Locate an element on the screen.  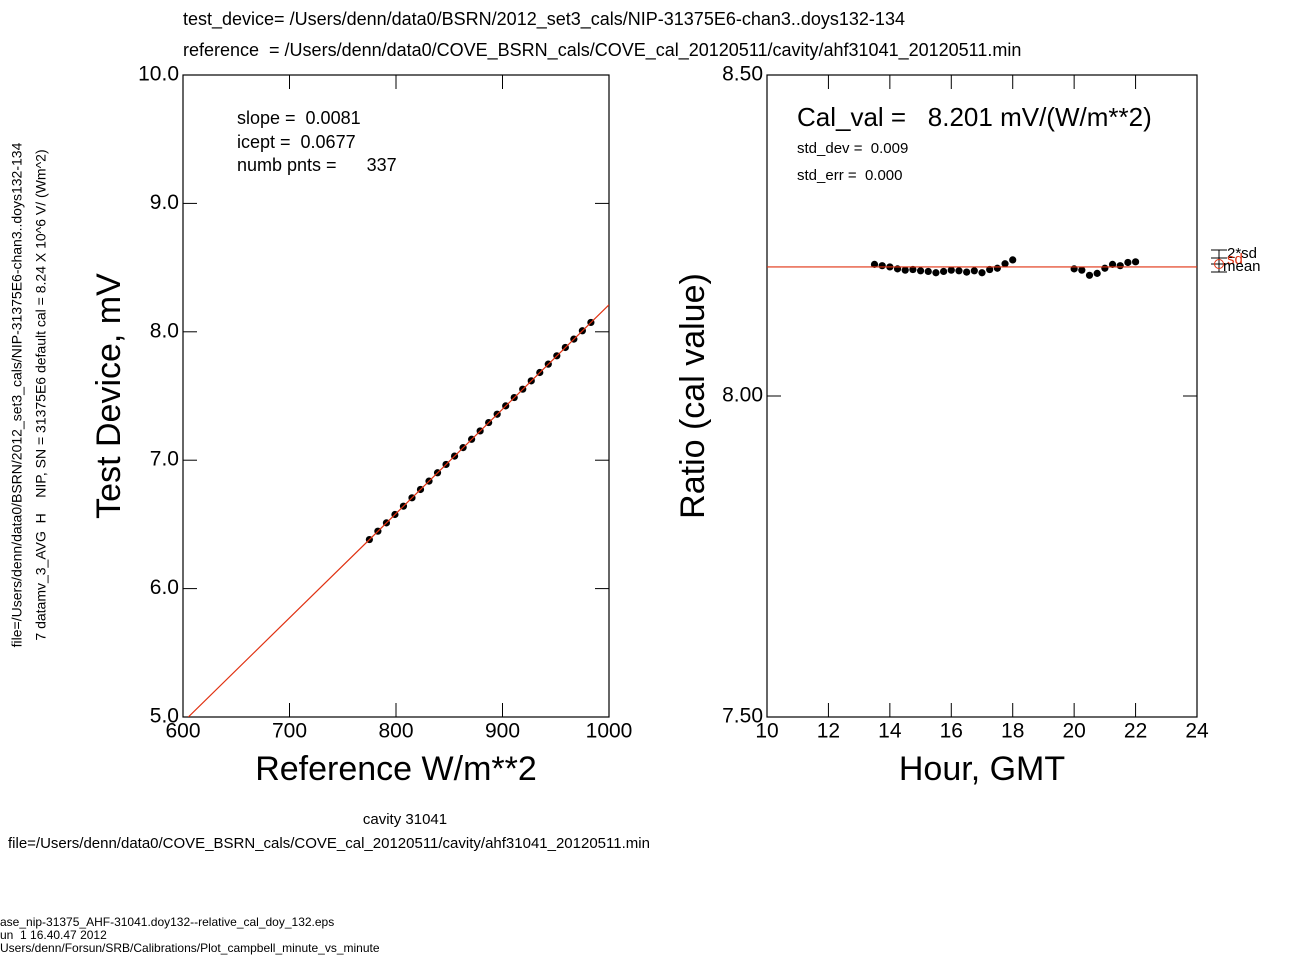
fit-line is located at coordinates (398, 510).